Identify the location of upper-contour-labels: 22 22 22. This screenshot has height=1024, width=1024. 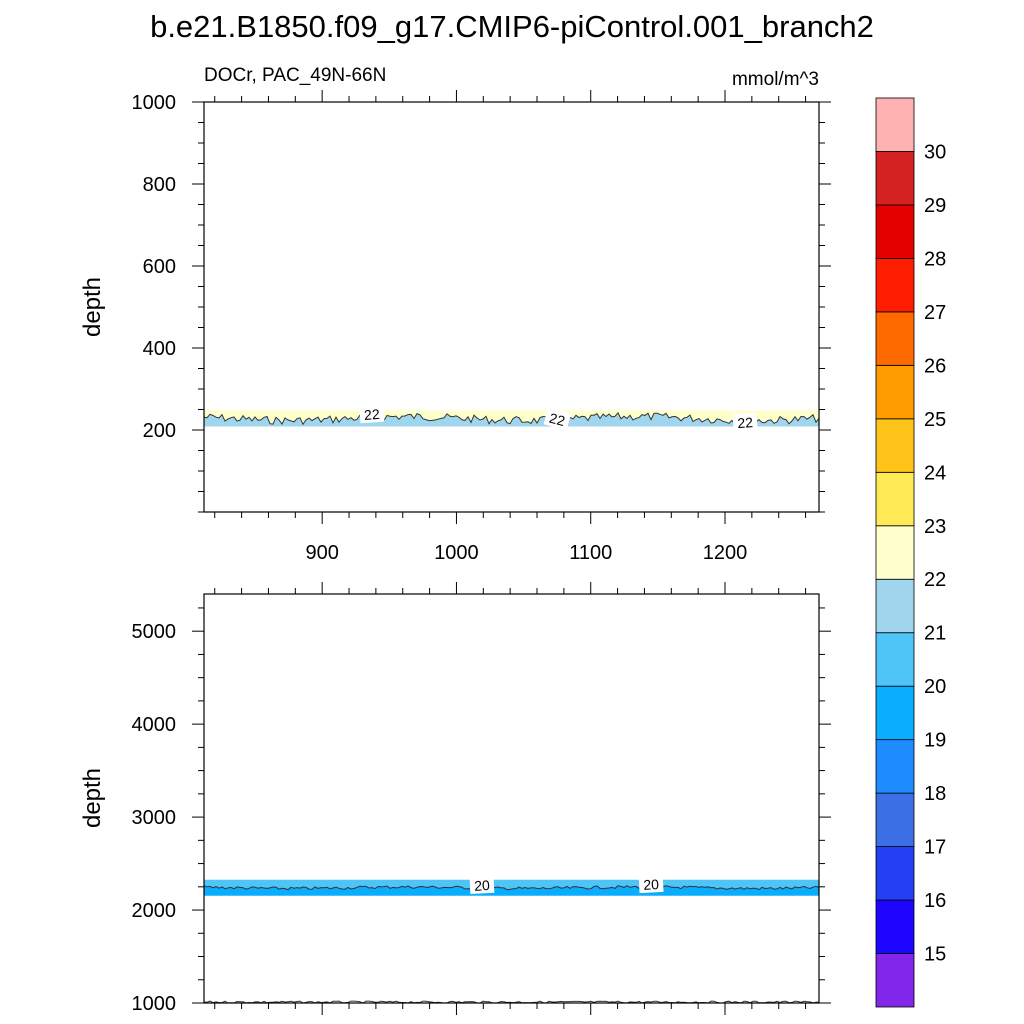
(558, 418).